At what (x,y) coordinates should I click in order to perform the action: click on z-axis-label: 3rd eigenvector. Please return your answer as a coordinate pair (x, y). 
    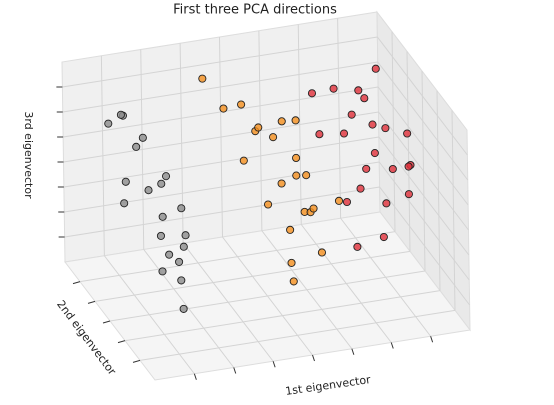
    Looking at the image, I should click on (28, 155).